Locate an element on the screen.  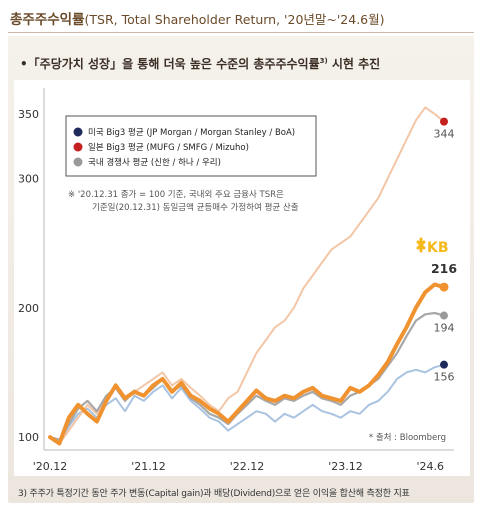
title-main: 총주주수익률 is located at coordinates (47, 20).